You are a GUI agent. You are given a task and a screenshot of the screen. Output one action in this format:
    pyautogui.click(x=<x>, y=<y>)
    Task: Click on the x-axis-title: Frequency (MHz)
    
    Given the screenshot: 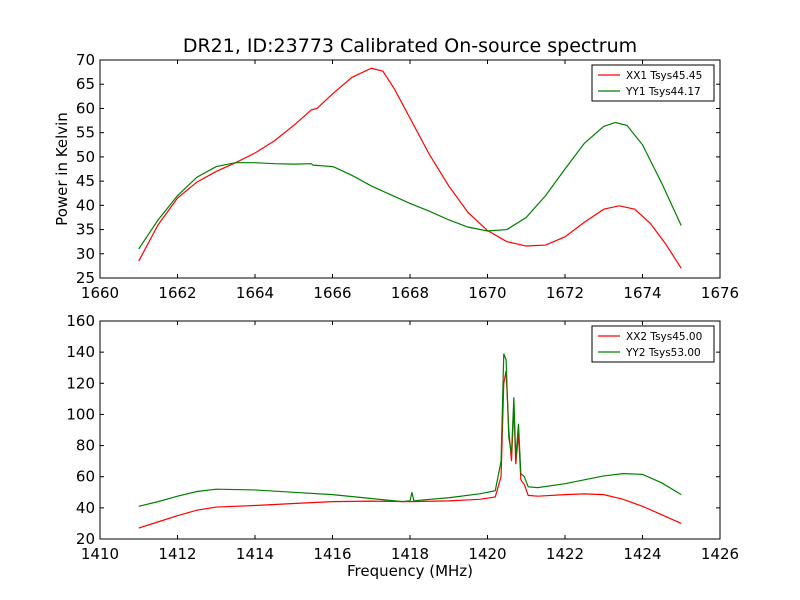 What is the action you would take?
    pyautogui.click(x=410, y=571)
    